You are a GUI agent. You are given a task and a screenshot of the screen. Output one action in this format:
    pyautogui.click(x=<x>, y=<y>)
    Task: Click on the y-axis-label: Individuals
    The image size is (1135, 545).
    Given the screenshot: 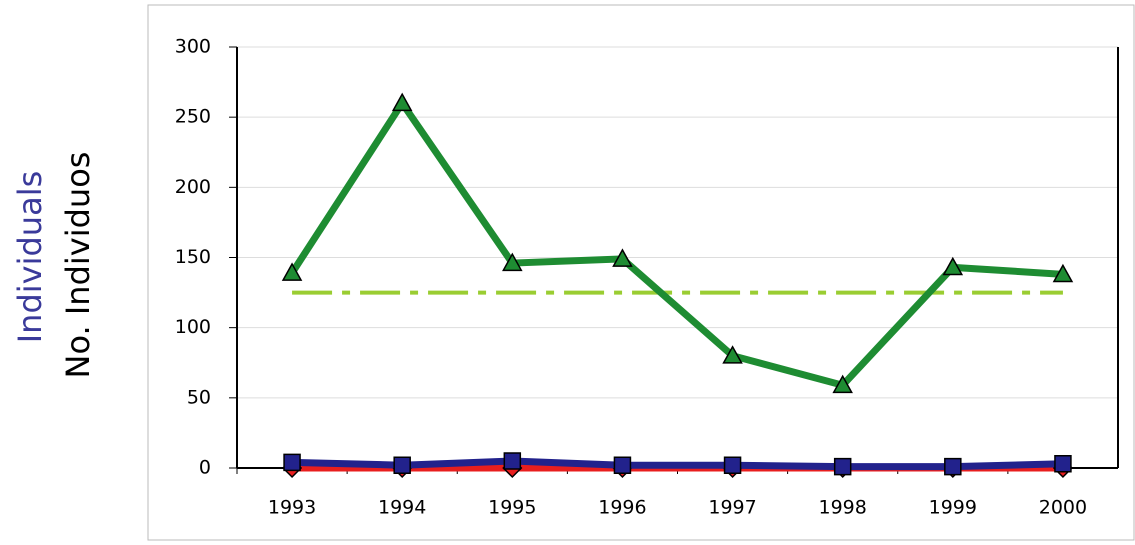 What is the action you would take?
    pyautogui.click(x=30, y=257)
    